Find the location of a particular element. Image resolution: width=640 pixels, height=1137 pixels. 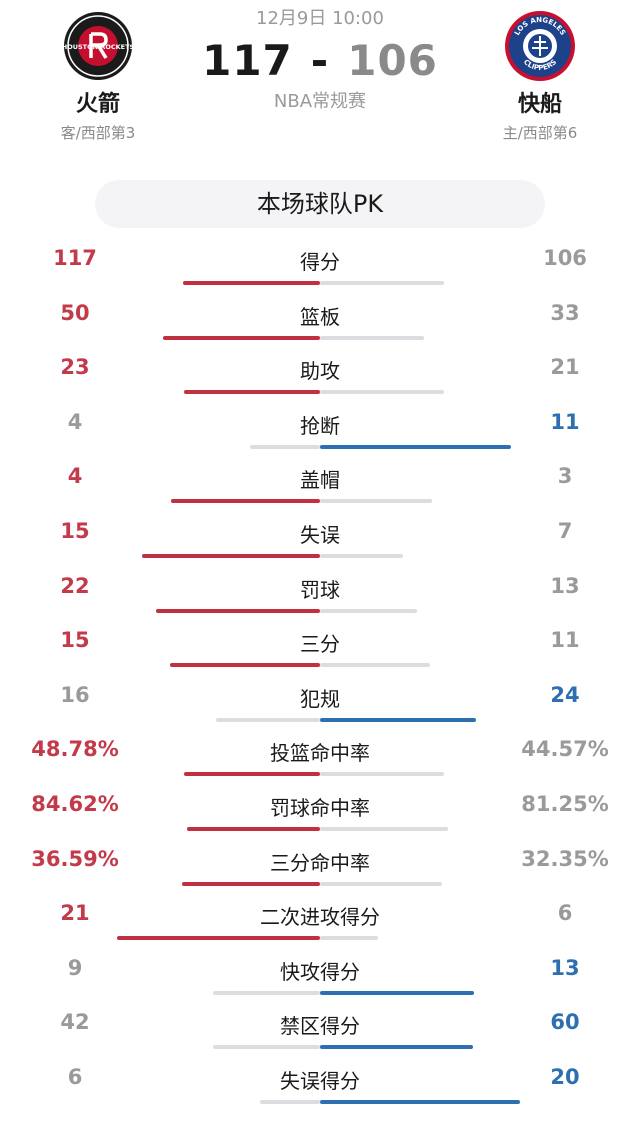

stat-row: 9 快攻得分 13 is located at coordinates (320, 975).